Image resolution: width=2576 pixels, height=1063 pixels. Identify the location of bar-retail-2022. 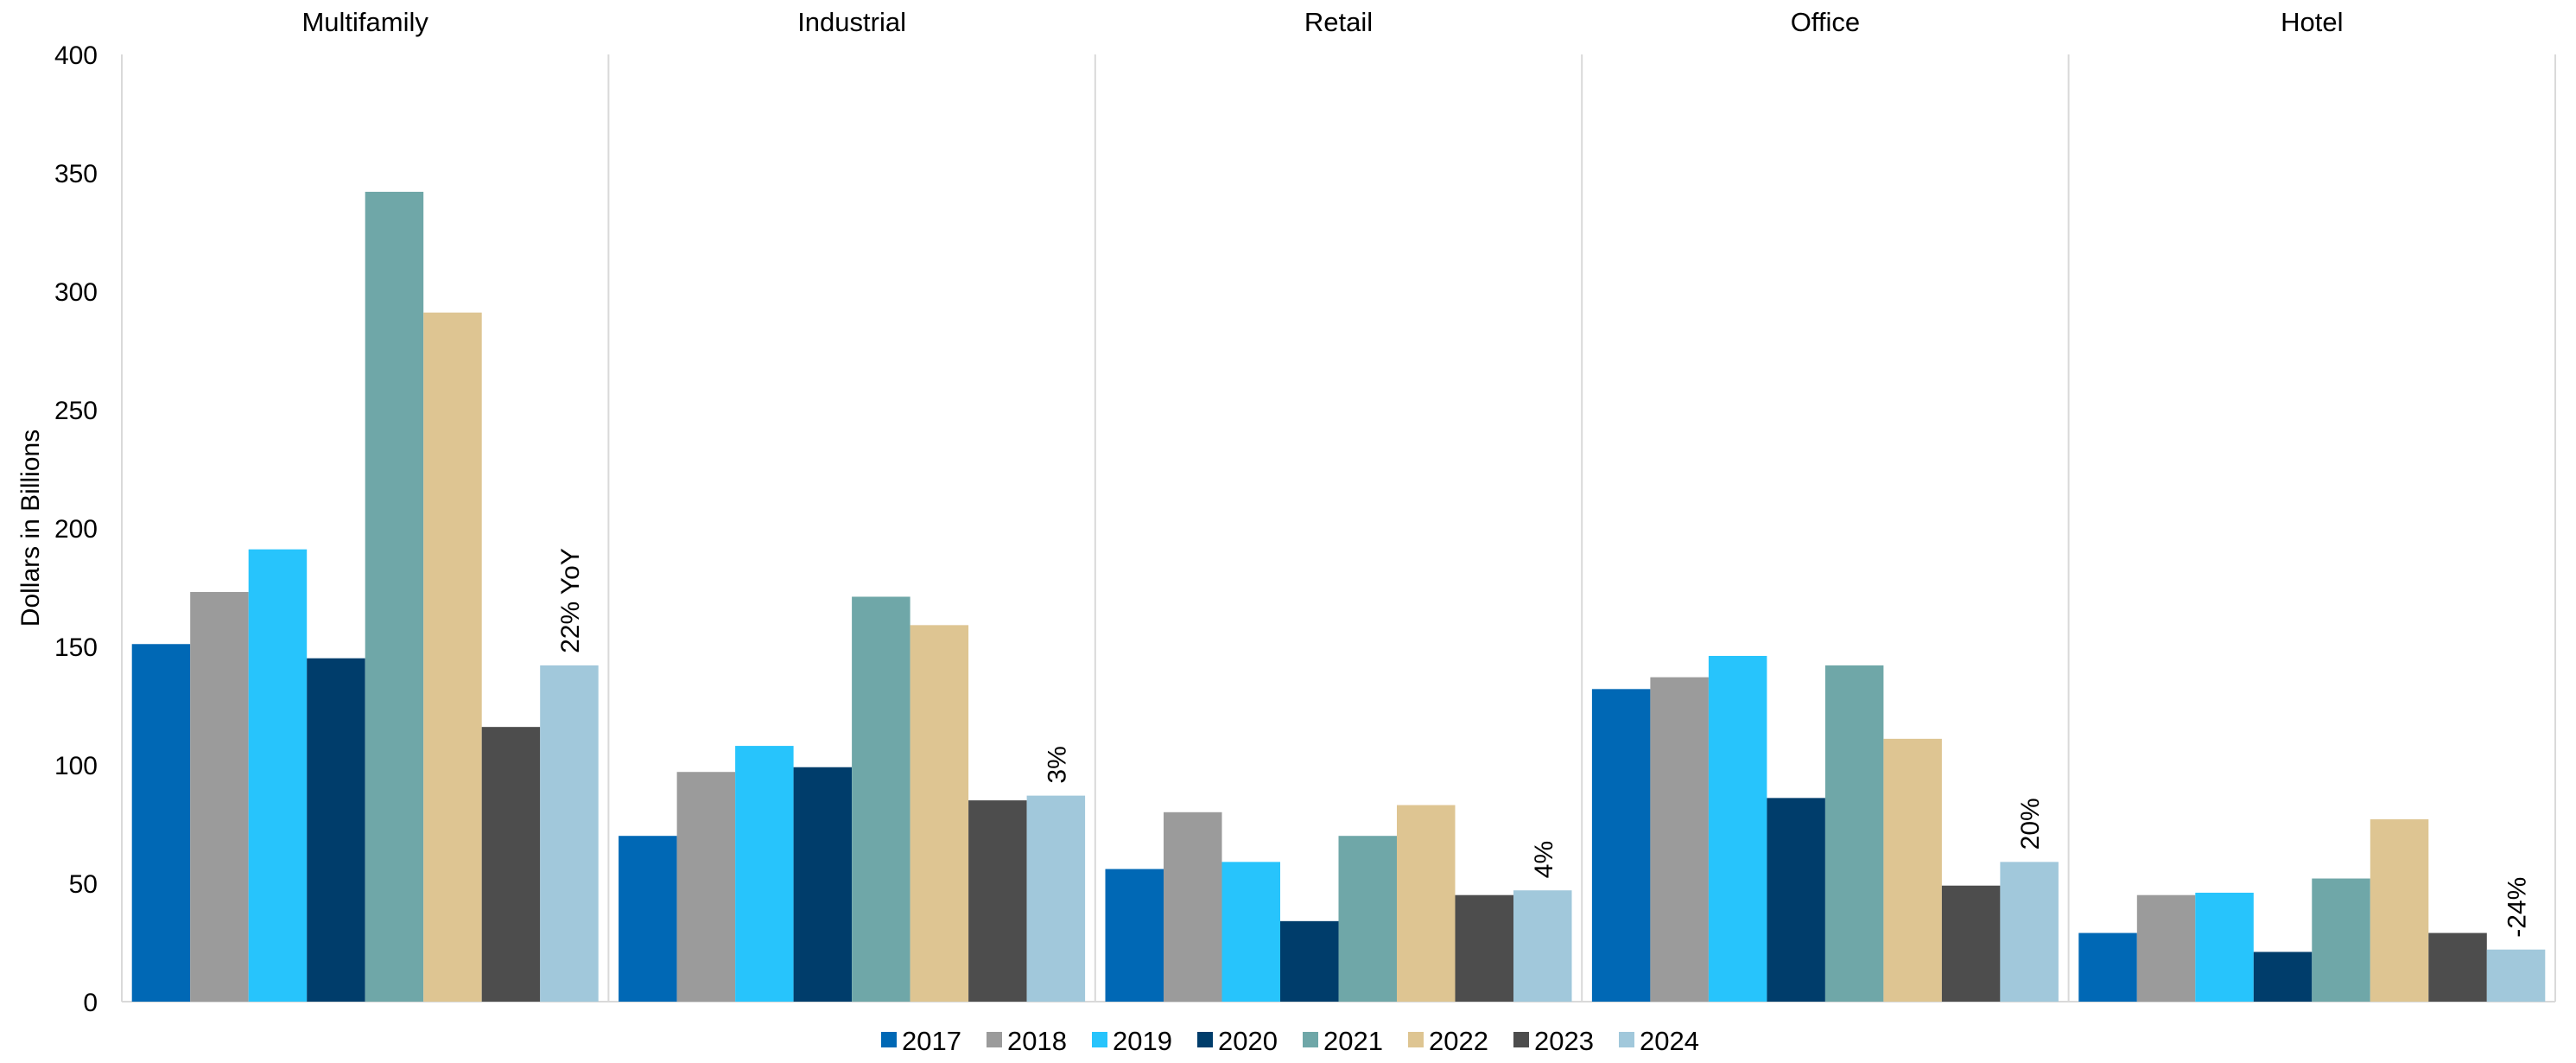
(1426, 904).